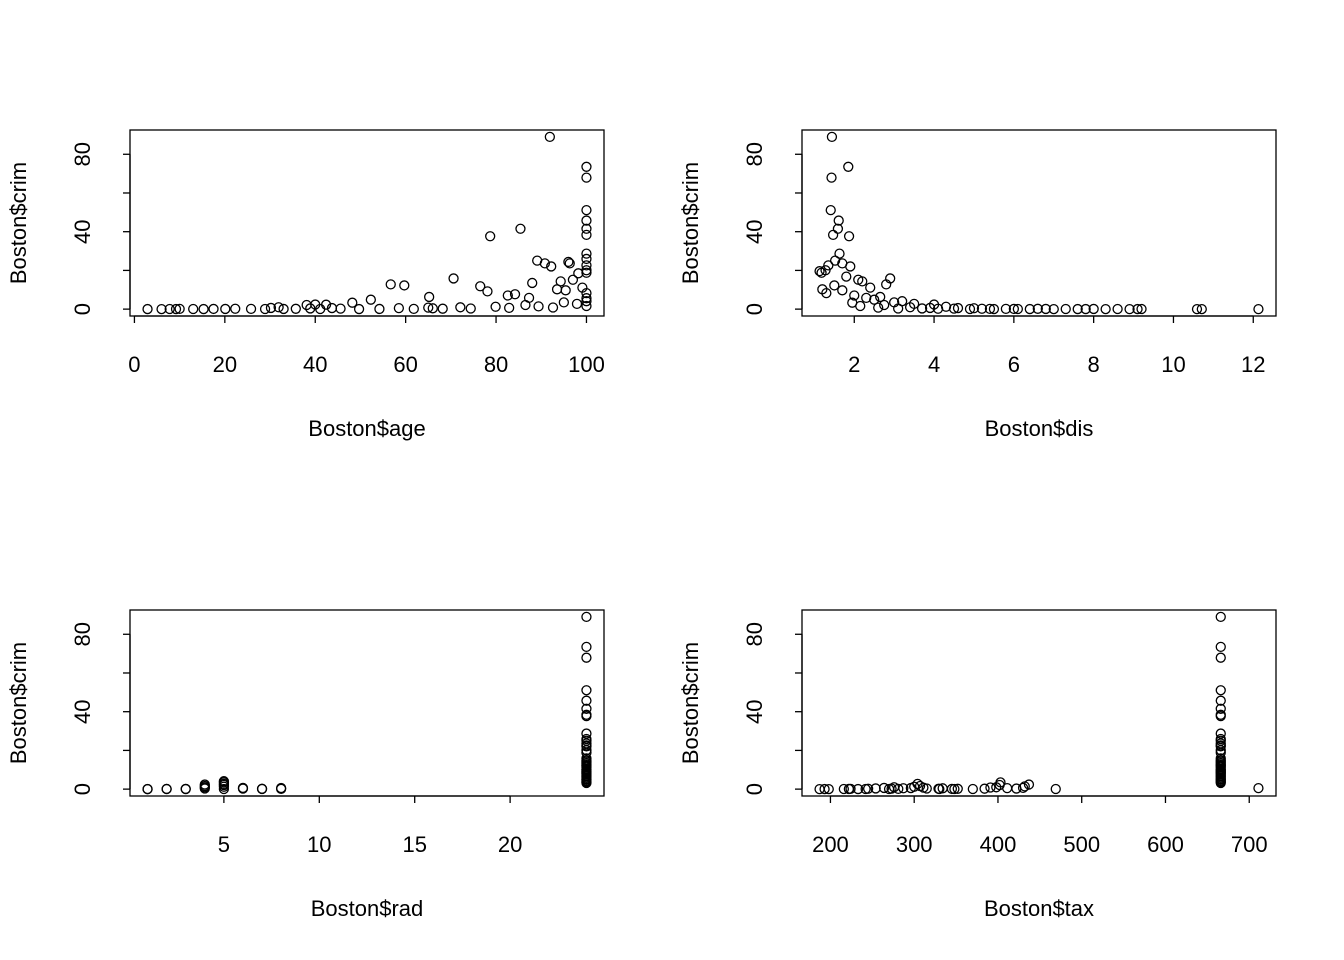  Describe the element at coordinates (854, 364) in the screenshot. I see `x-tick-label: 2` at that location.